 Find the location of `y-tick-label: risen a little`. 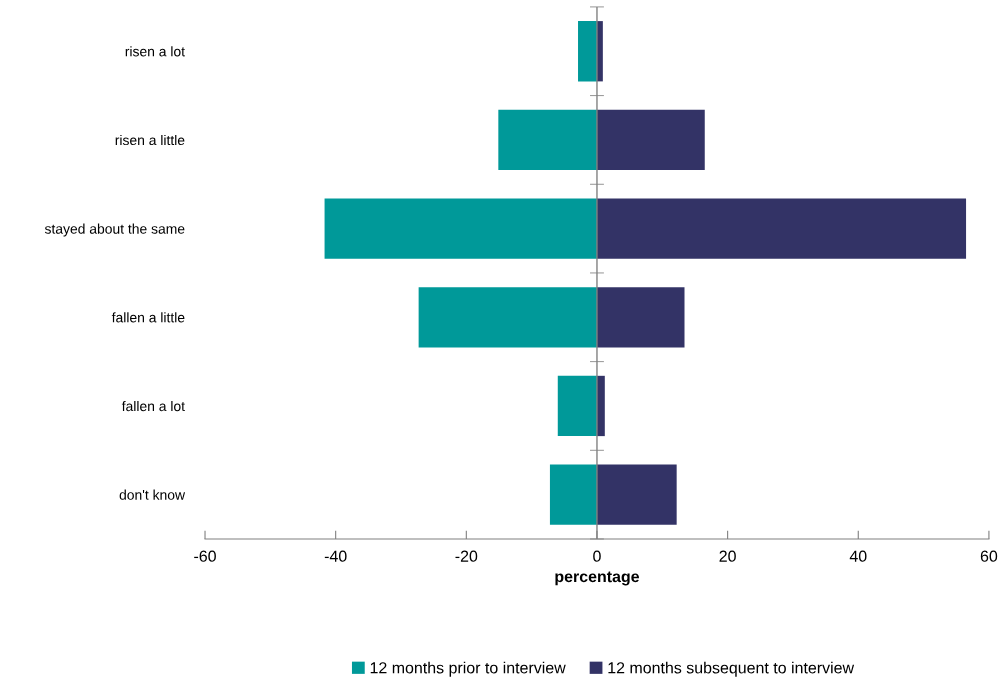

y-tick-label: risen a little is located at coordinates (150, 140).